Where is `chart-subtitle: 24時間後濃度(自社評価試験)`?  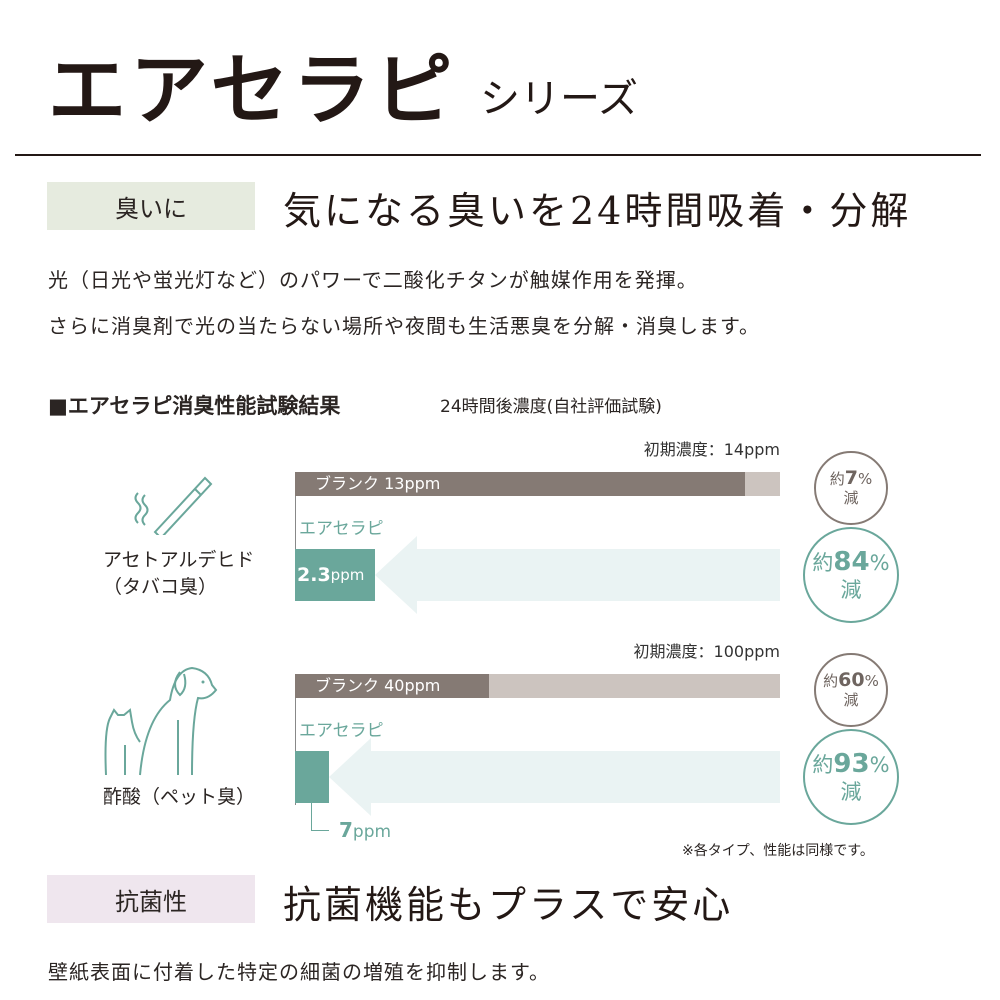 chart-subtitle: 24時間後濃度(自社評価試験) is located at coordinates (551, 407).